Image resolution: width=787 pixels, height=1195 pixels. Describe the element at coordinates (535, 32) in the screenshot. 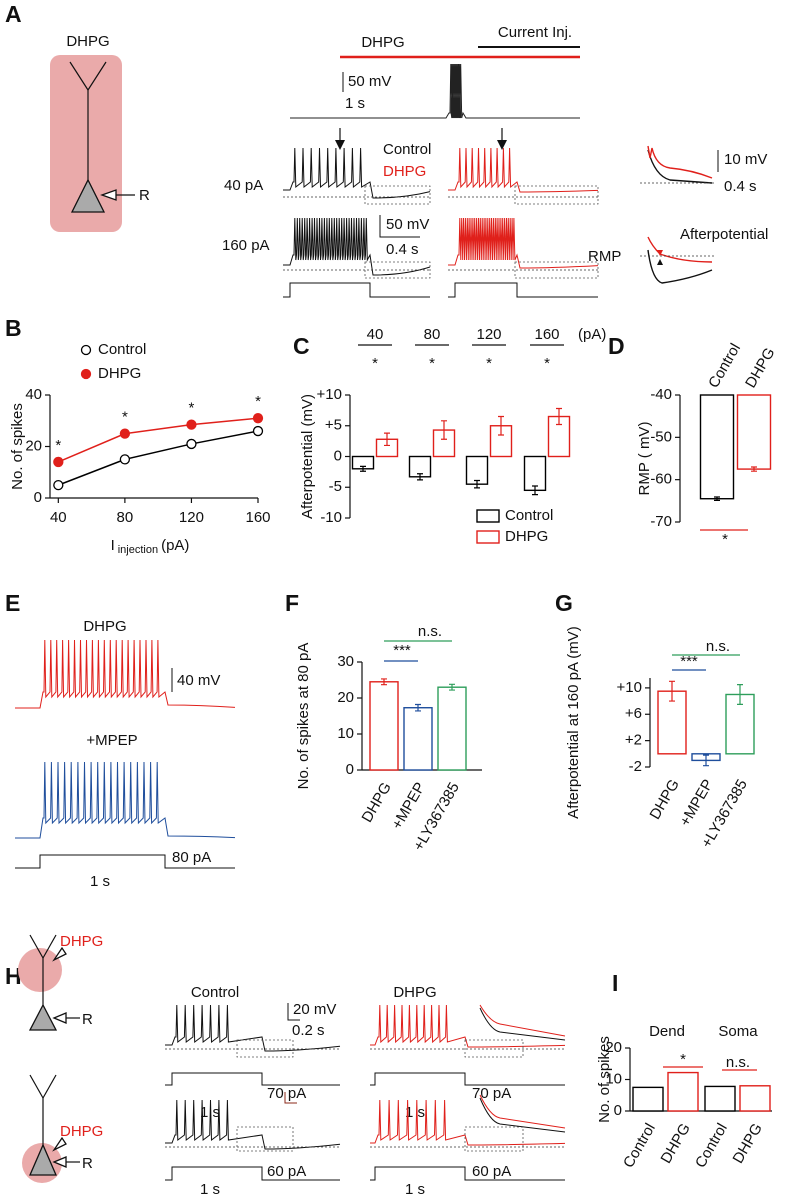

I see `current-bar-label: Current Inj.` at that location.